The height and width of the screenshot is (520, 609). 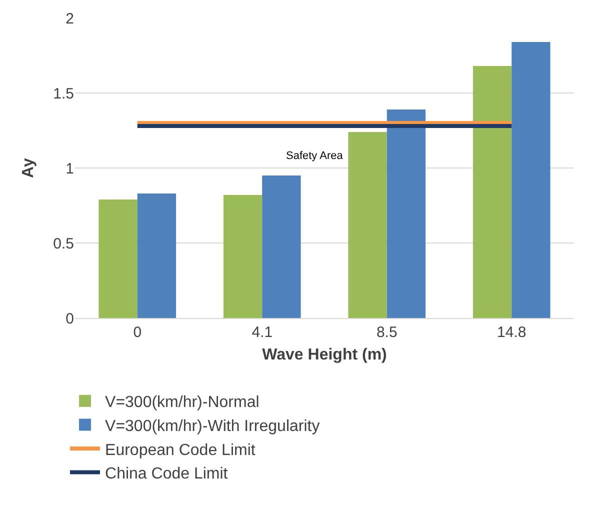 I want to click on legend-label: China Code Limit, so click(x=166, y=474).